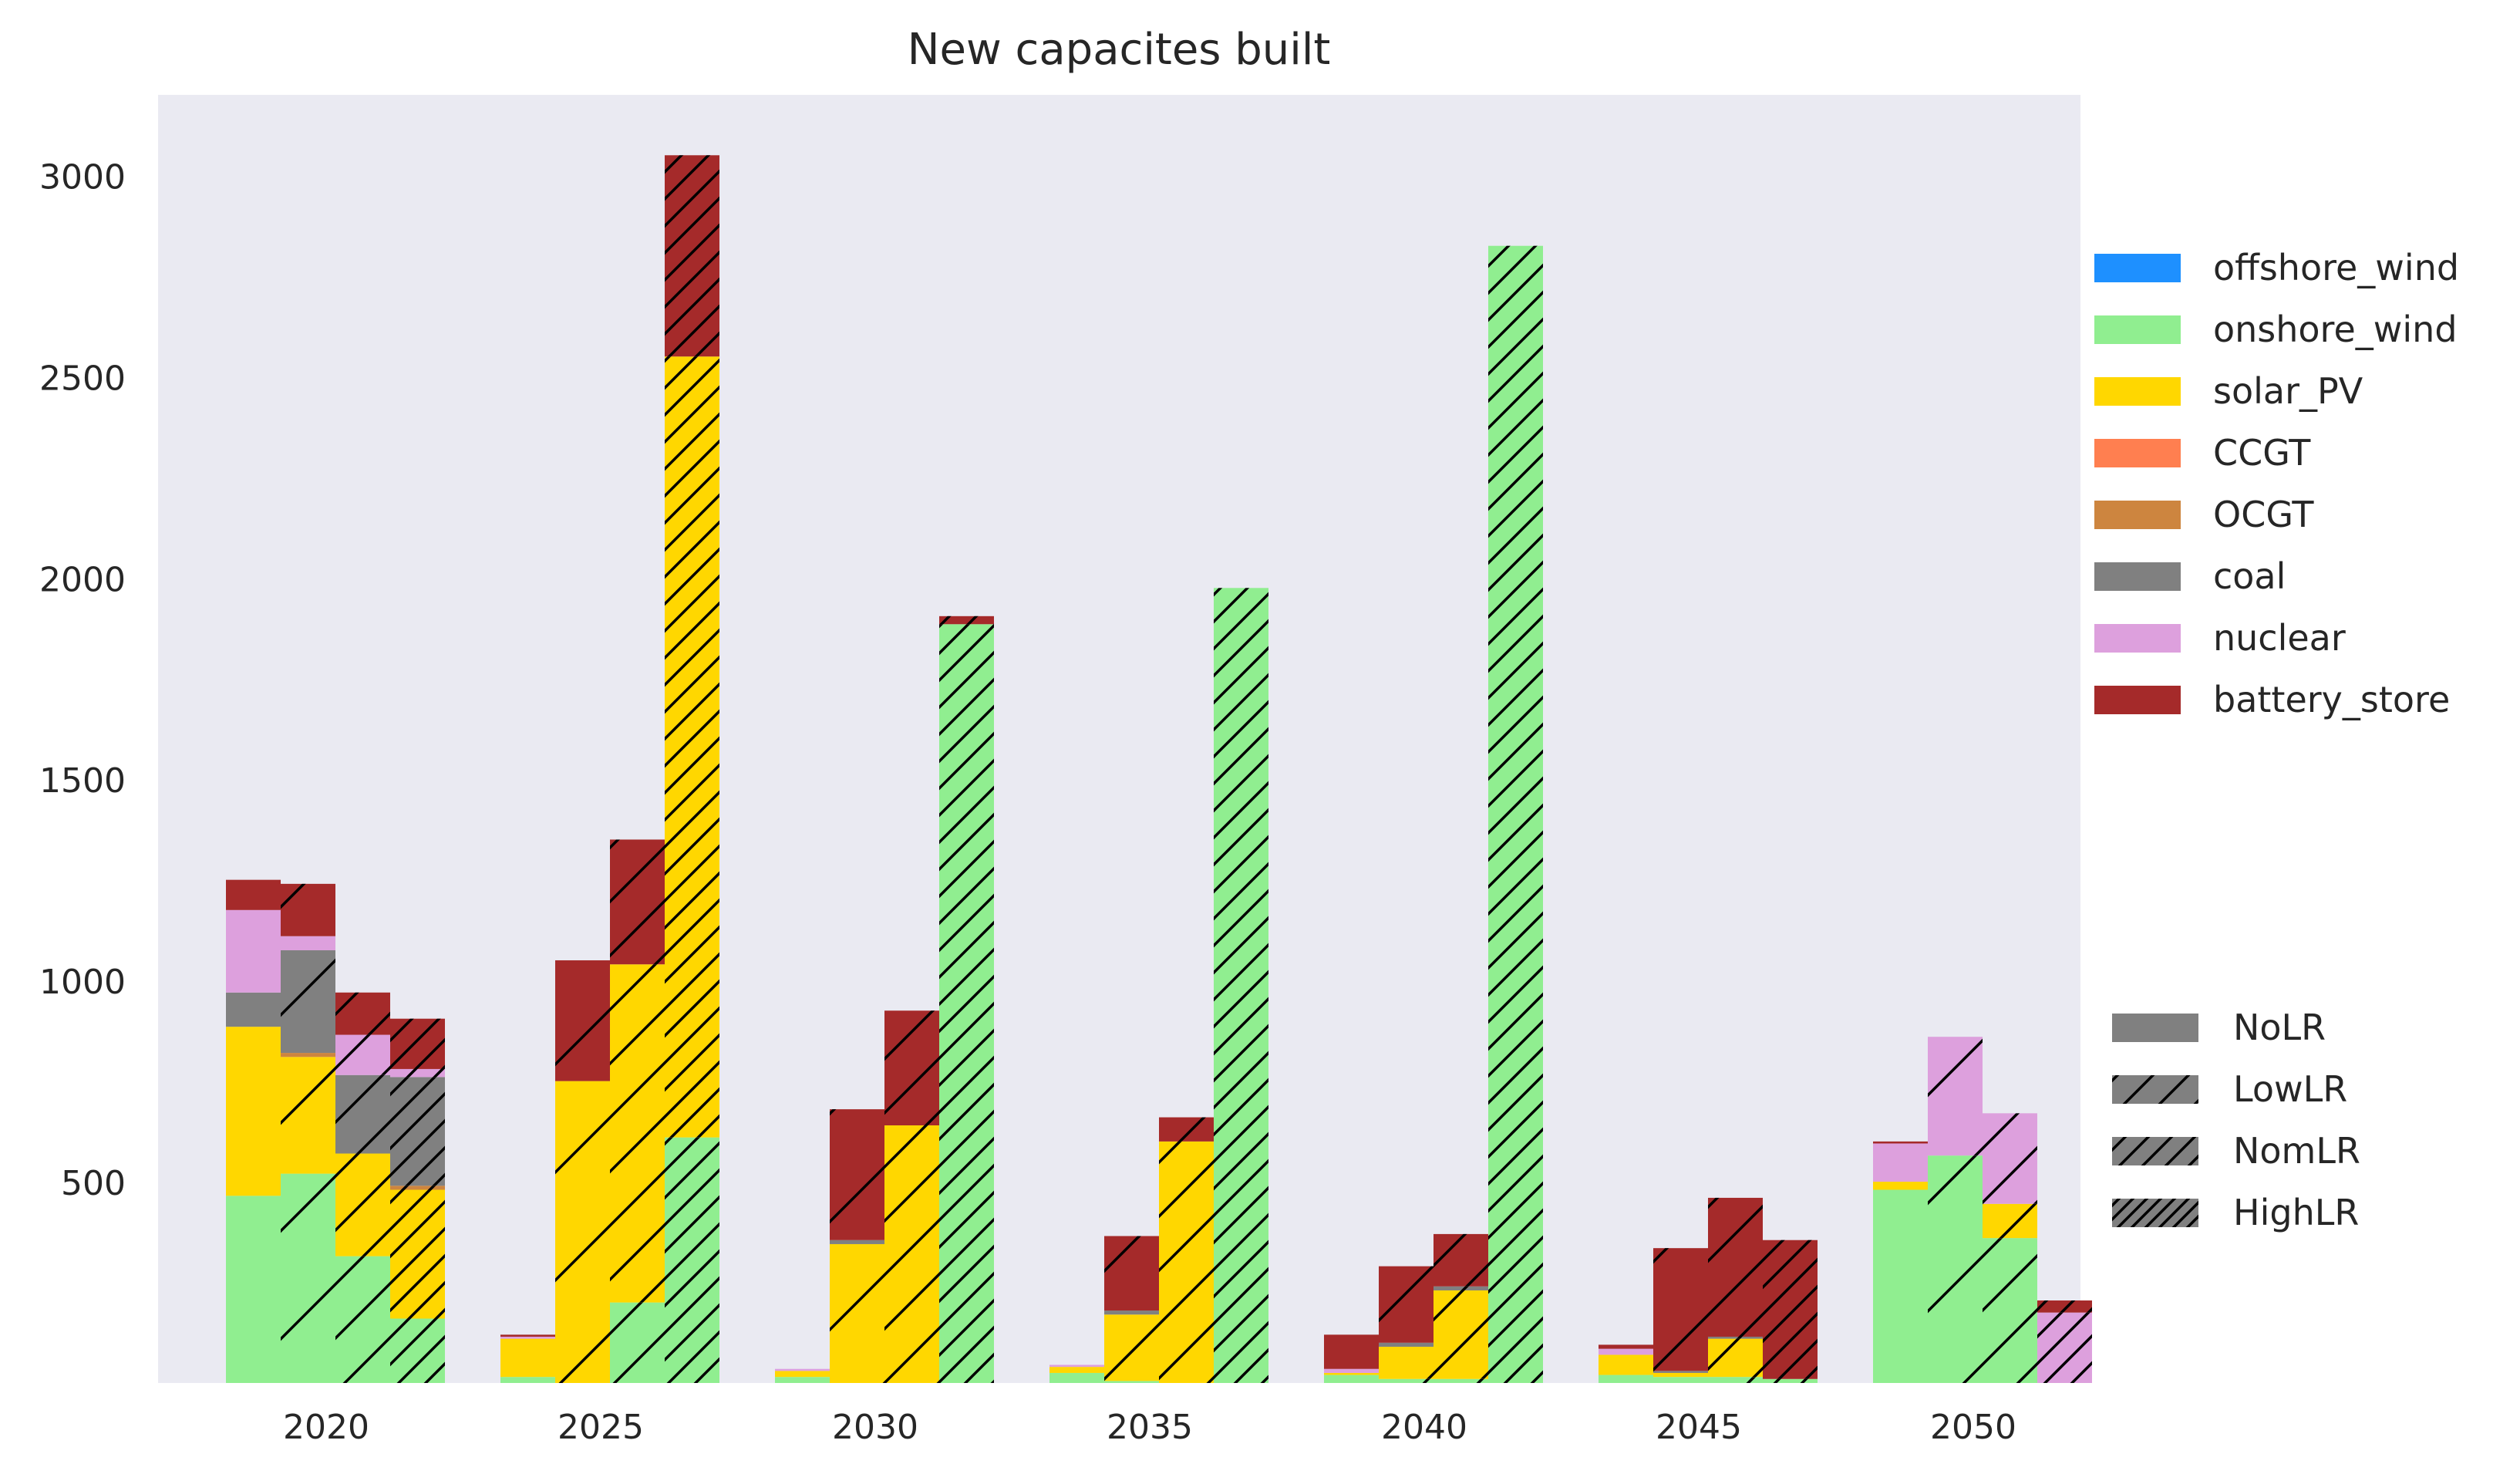  What do you see at coordinates (362, 1014) in the screenshot?
I see `bar-hatch-2020-nomlr-battery-store` at bounding box center [362, 1014].